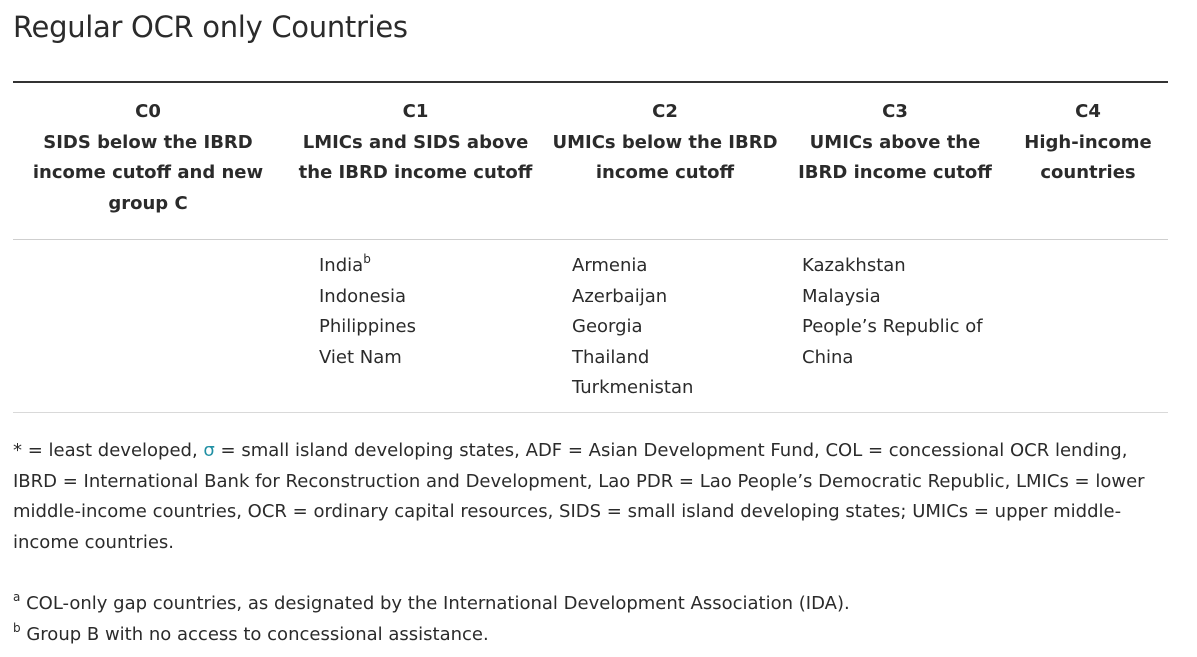 Image resolution: width=1197 pixels, height=657 pixels. Describe the element at coordinates (433, 266) in the screenshot. I see `list-item: Indiab` at that location.